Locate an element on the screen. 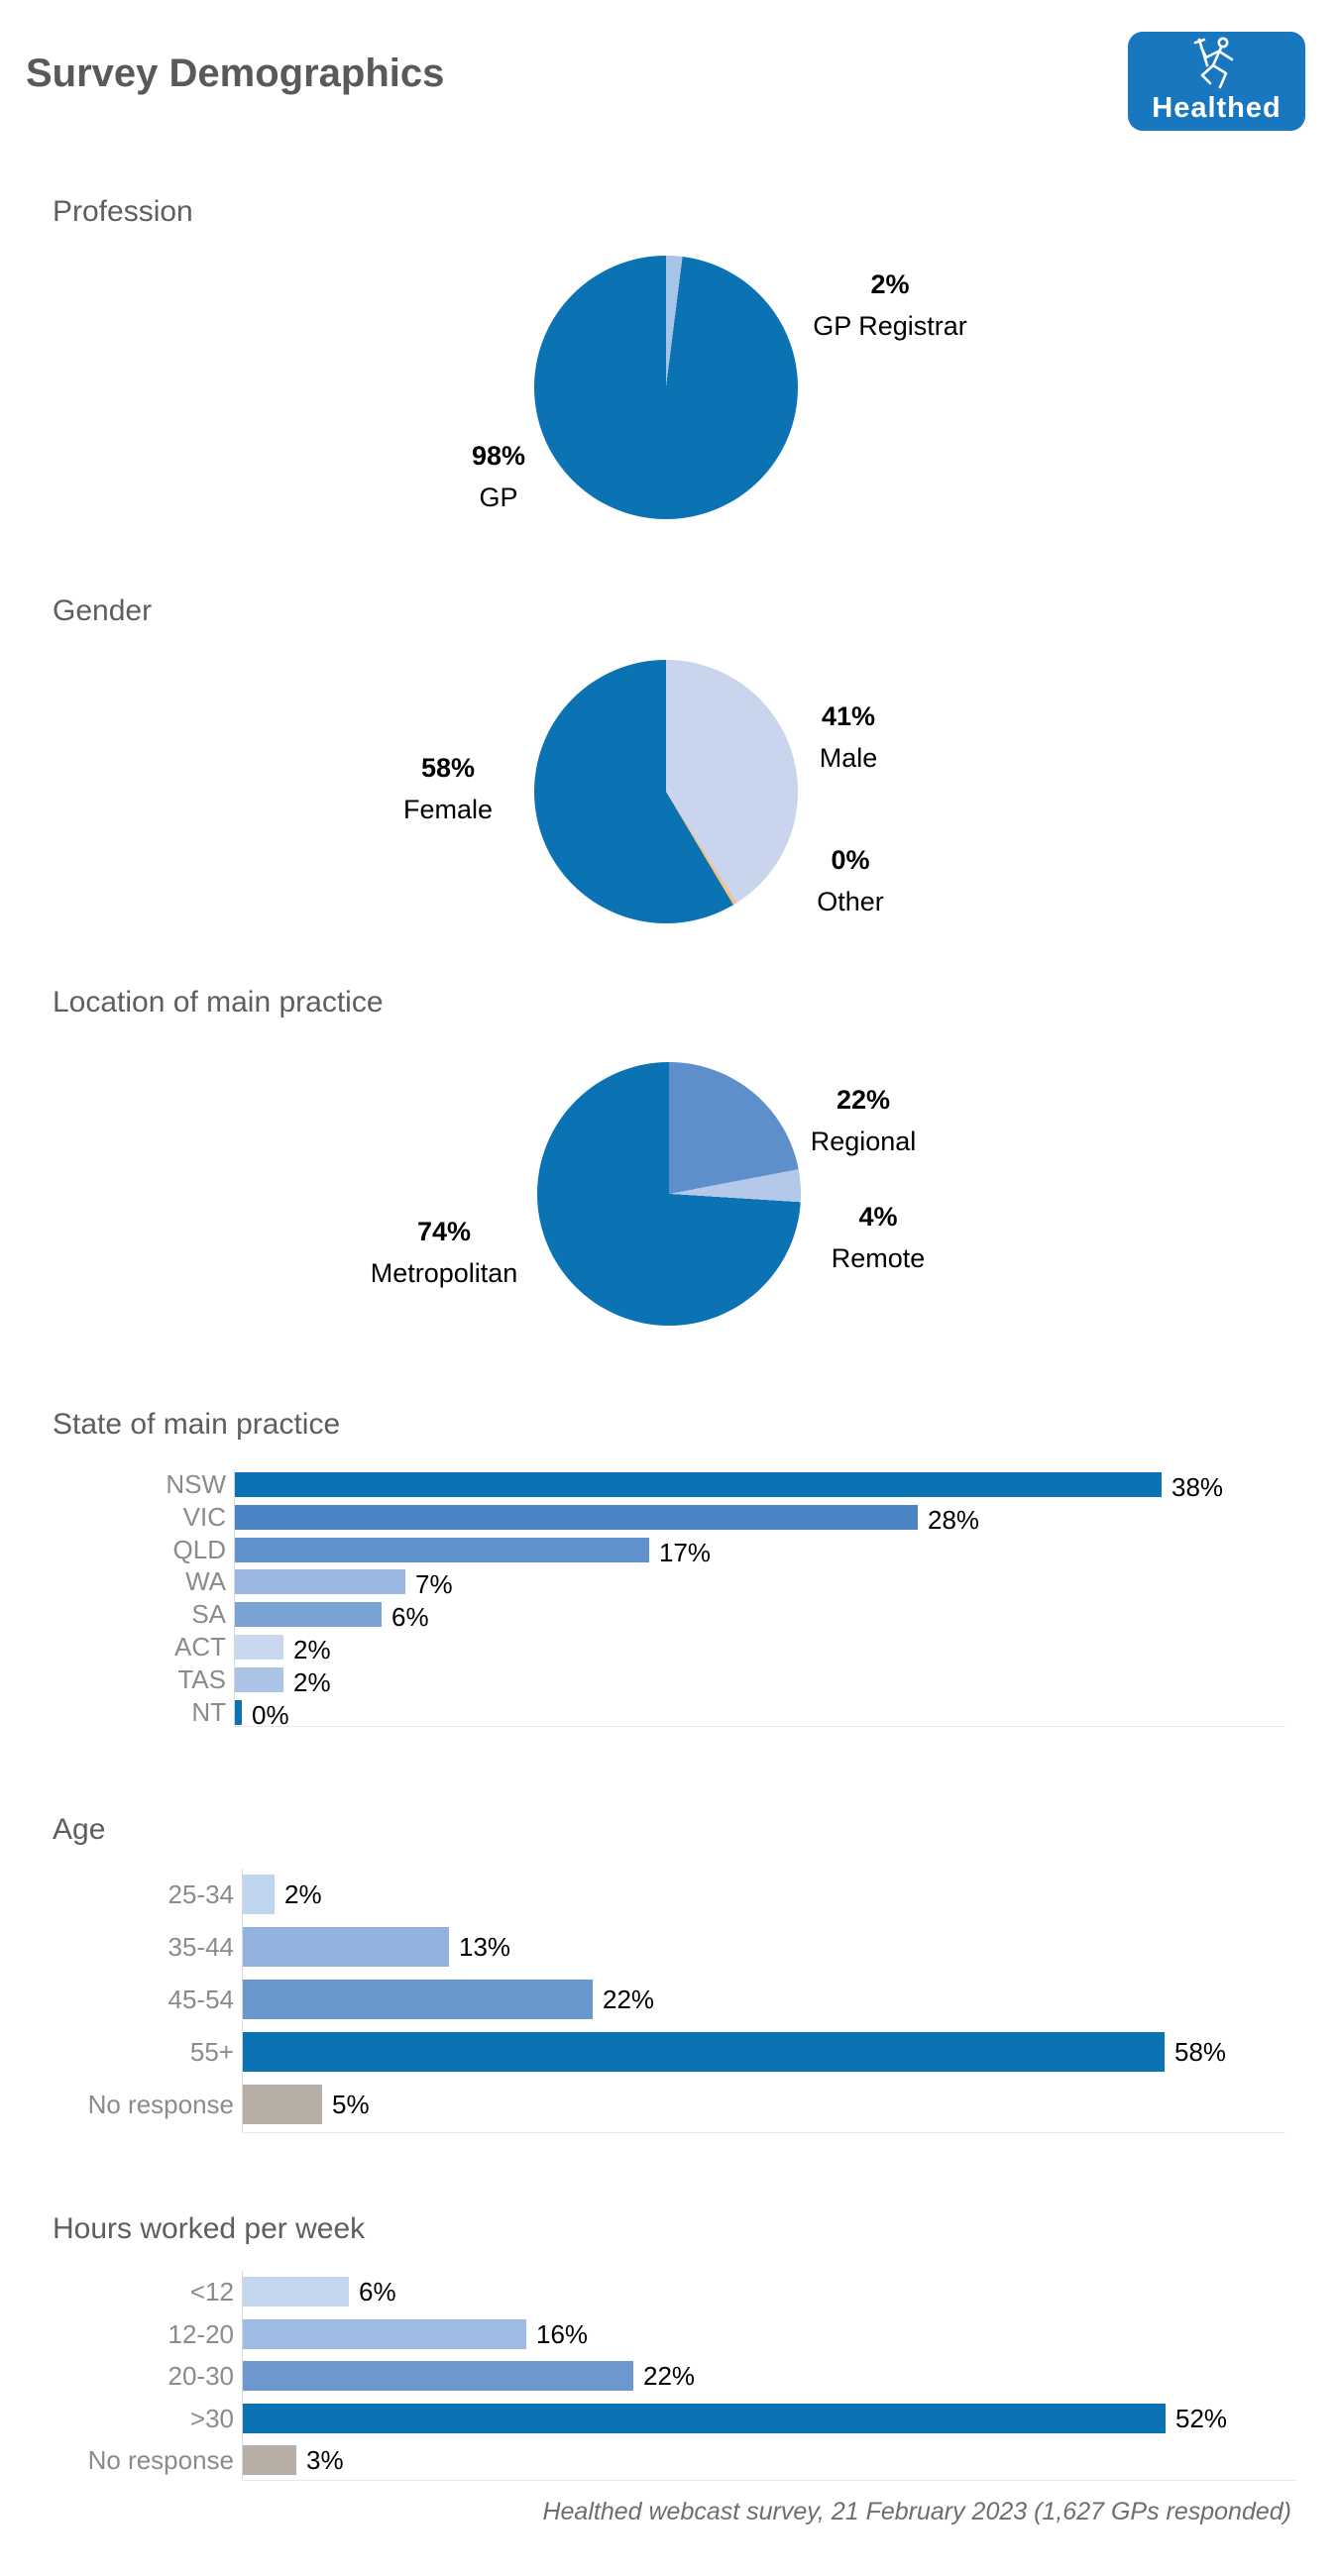 The image size is (1338, 2576). bar-category-label: TAS is located at coordinates (202, 1679).